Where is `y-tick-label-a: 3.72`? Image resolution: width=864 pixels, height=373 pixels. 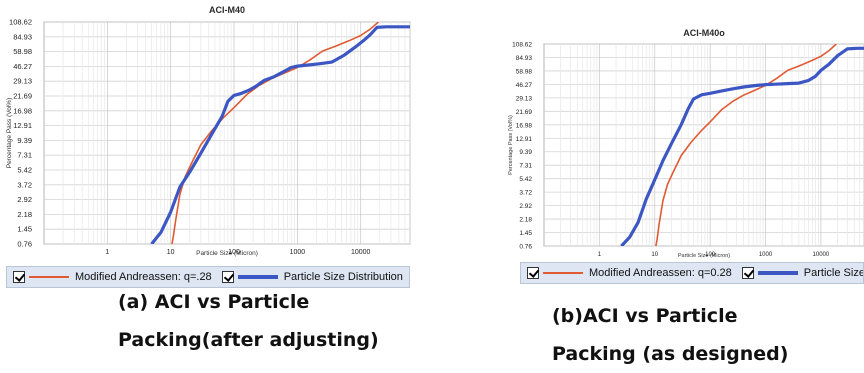
y-tick-label-a: 3.72 is located at coordinates (24, 184).